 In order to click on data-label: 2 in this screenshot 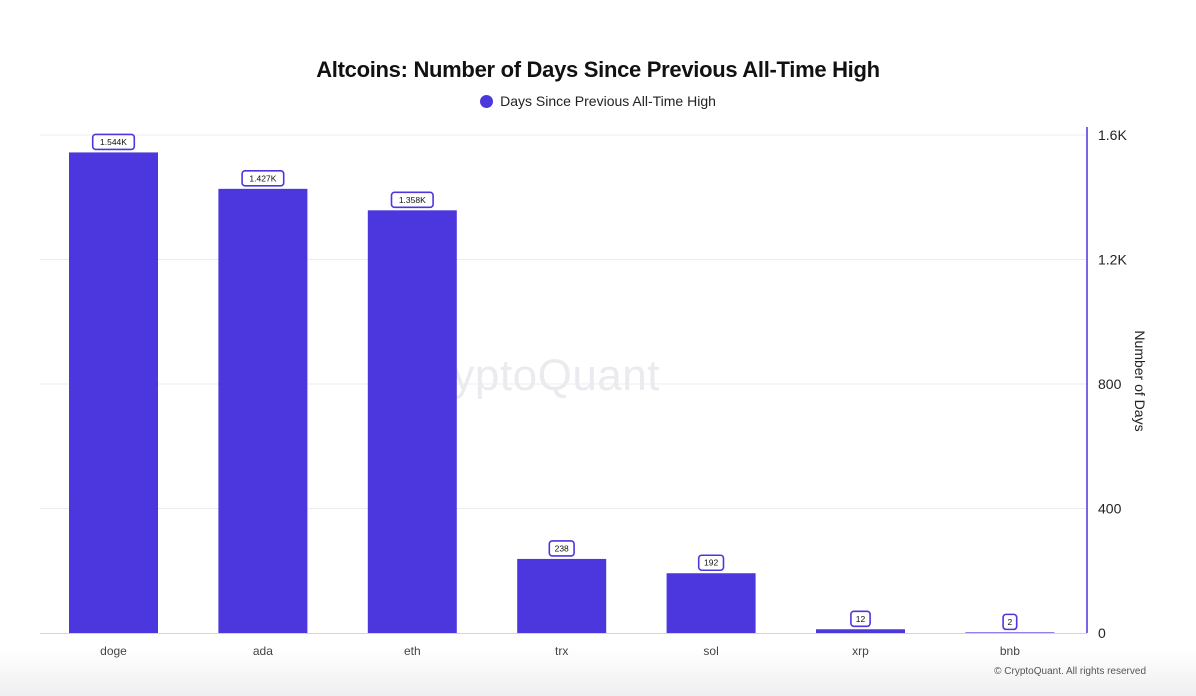, I will do `click(1010, 622)`.